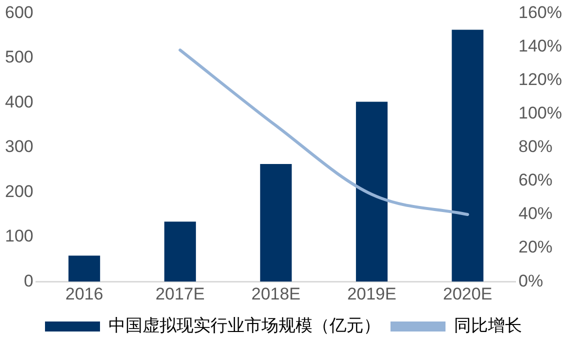 Image resolution: width=567 pixels, height=349 pixels. Describe the element at coordinates (19, 146) in the screenshot. I see `y-tick-label: 300` at that location.